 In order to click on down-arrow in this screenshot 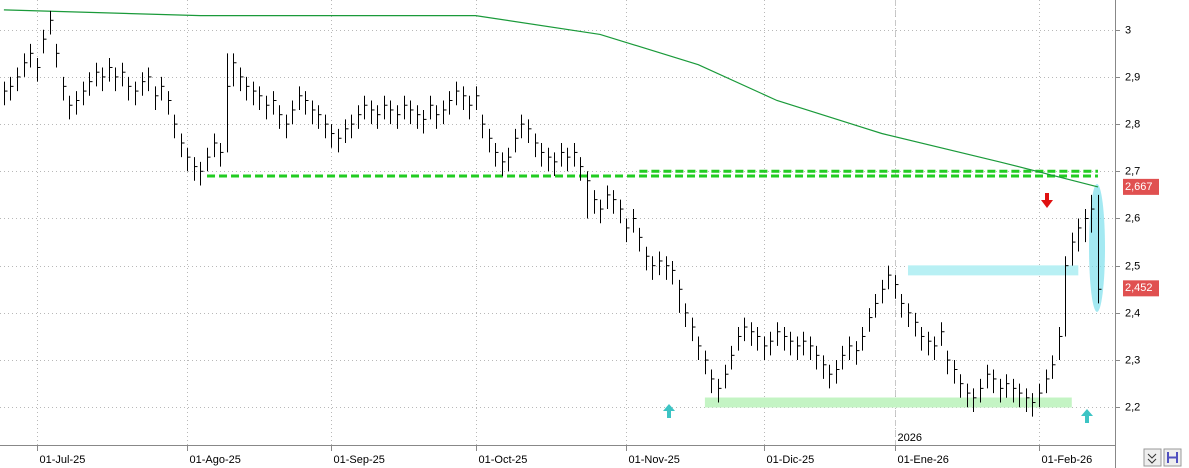, I will do `click(1047, 200)`.